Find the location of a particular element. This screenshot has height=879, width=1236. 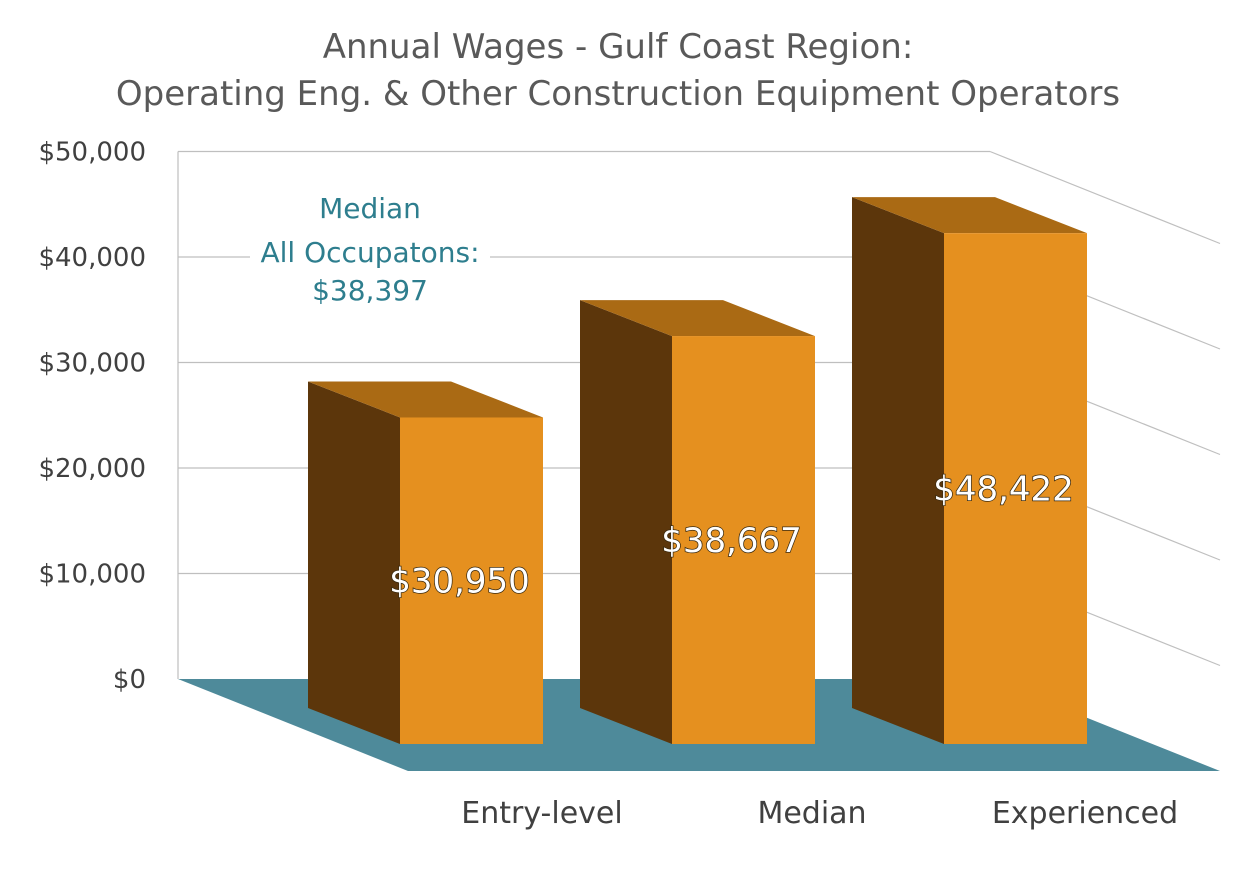

x-category-label: Experienced is located at coordinates (1085, 813).